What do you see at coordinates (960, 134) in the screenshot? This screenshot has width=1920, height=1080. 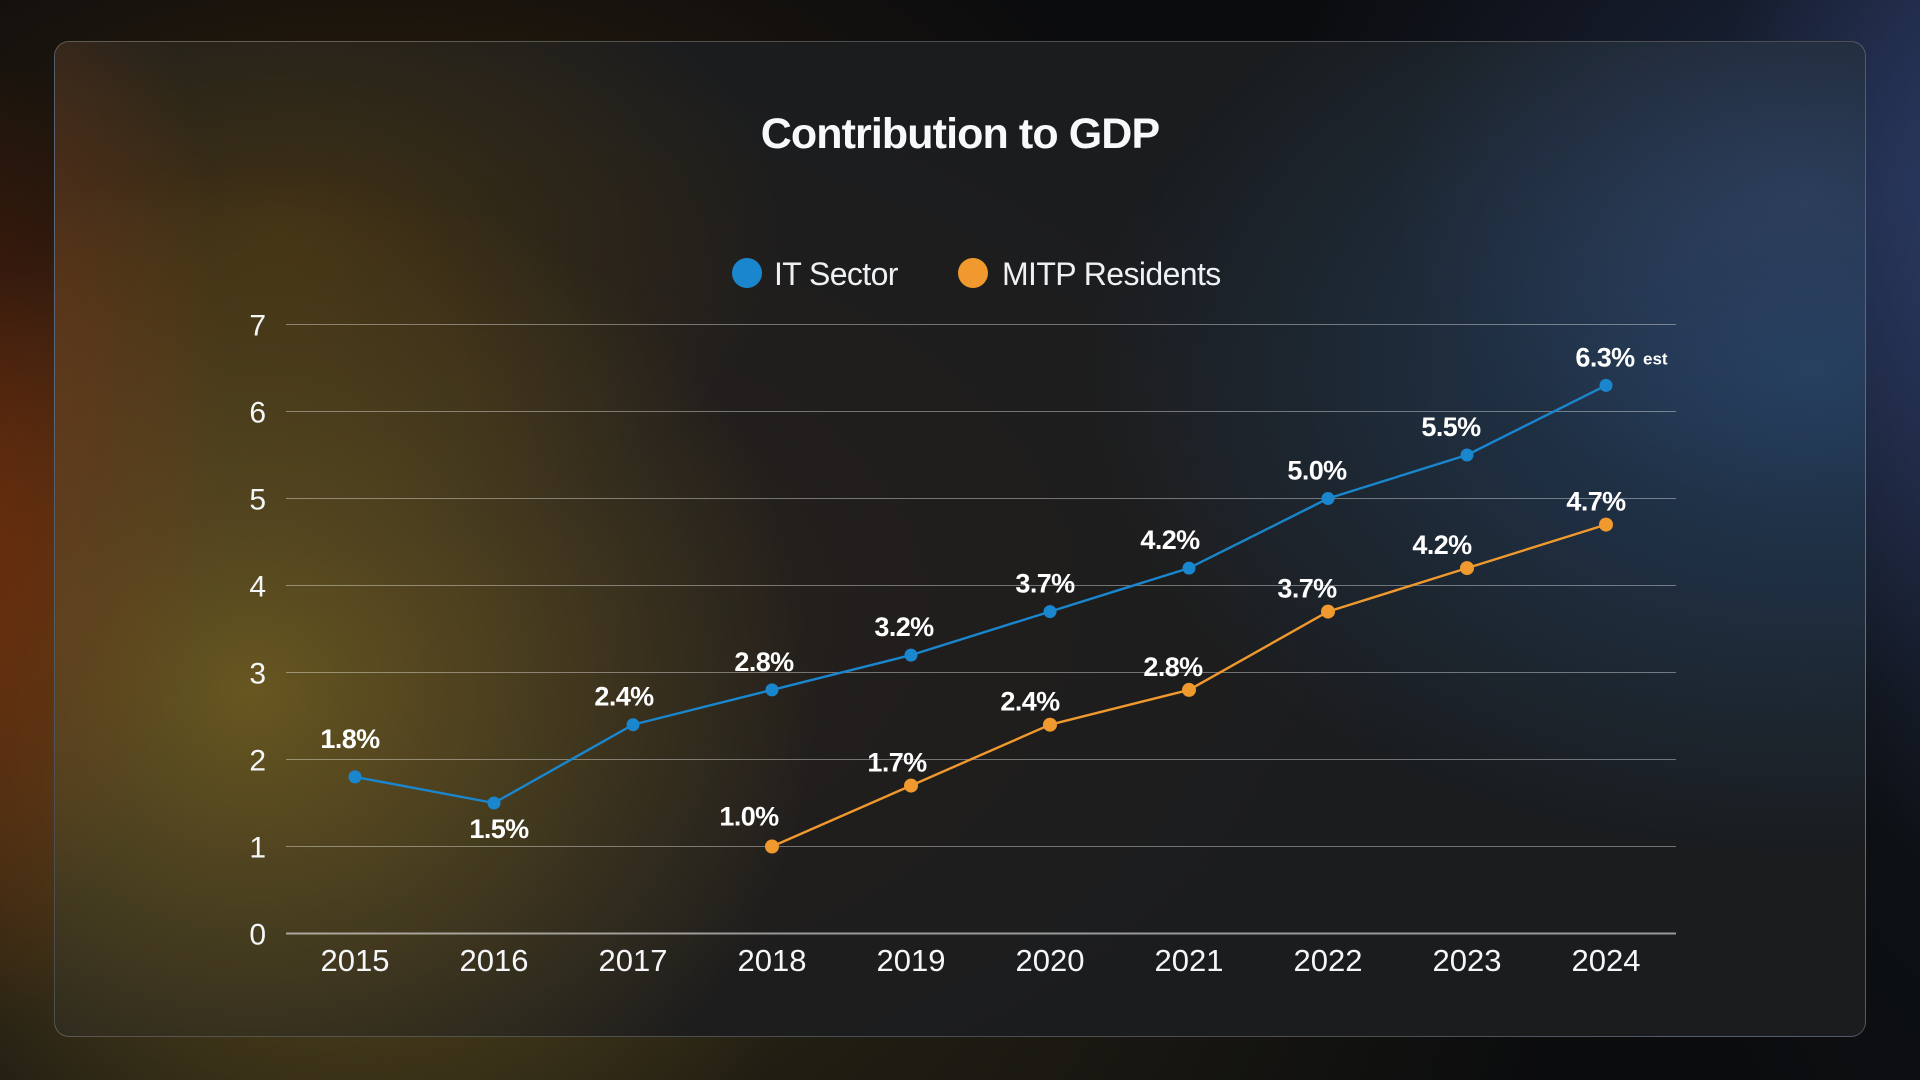 I see `svg-text: Contribution to GDP` at bounding box center [960, 134].